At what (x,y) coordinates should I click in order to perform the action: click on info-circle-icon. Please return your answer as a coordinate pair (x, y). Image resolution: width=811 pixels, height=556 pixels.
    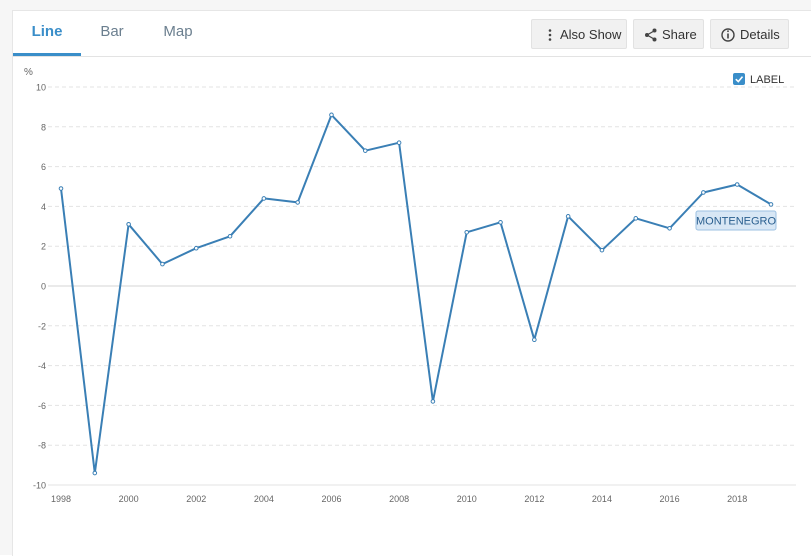
    Looking at the image, I should click on (728, 35).